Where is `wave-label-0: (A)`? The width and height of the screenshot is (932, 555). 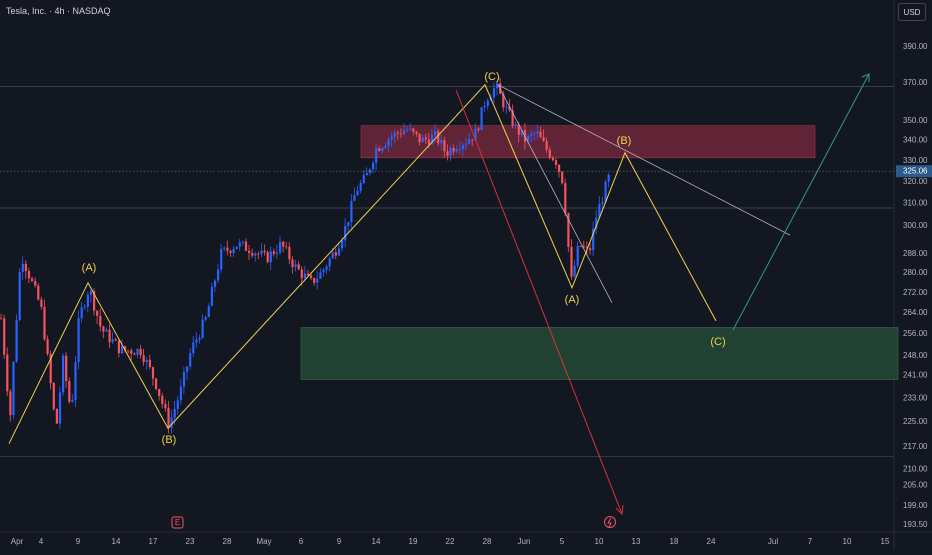
wave-label-0: (A) is located at coordinates (89, 268).